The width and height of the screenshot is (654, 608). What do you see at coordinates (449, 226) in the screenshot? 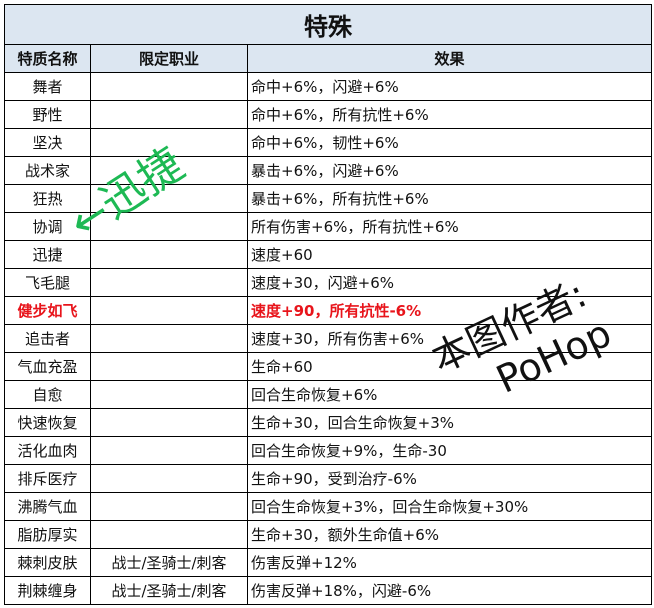
I see `trait-effect: 所有伤害+6%，所有抗性+6%` at bounding box center [449, 226].